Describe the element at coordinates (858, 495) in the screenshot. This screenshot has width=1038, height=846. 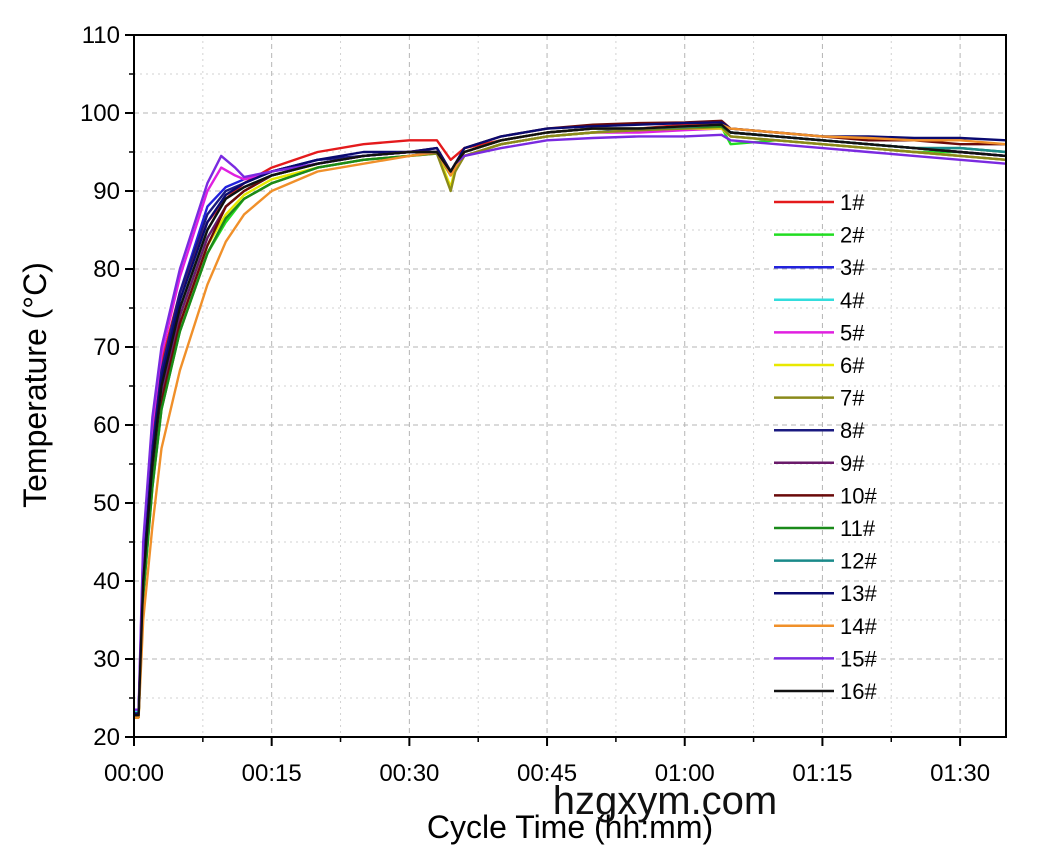
I see `legend-label-10#: 10#` at that location.